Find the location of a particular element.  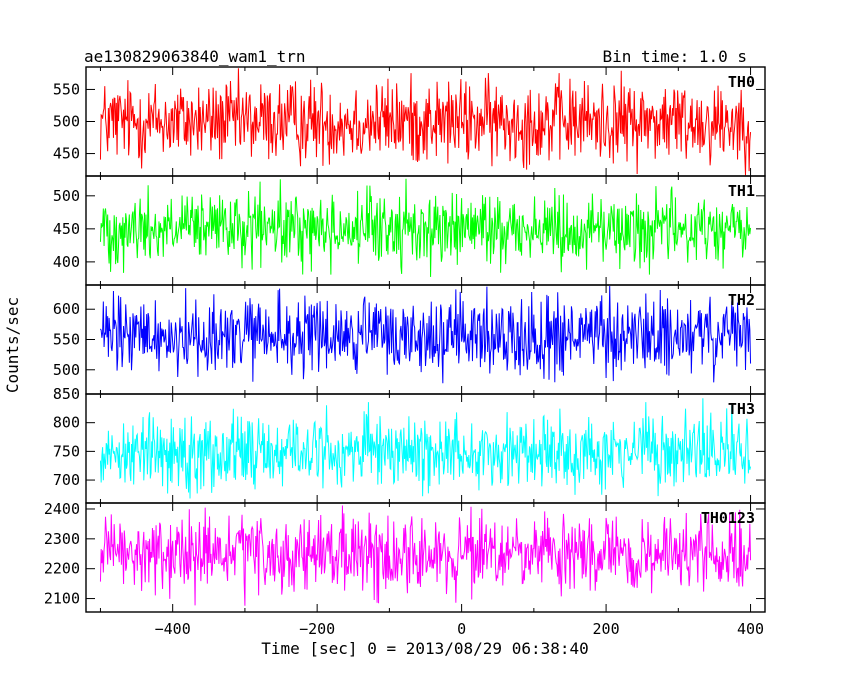

x-tick-label: −400 is located at coordinates (173, 629).